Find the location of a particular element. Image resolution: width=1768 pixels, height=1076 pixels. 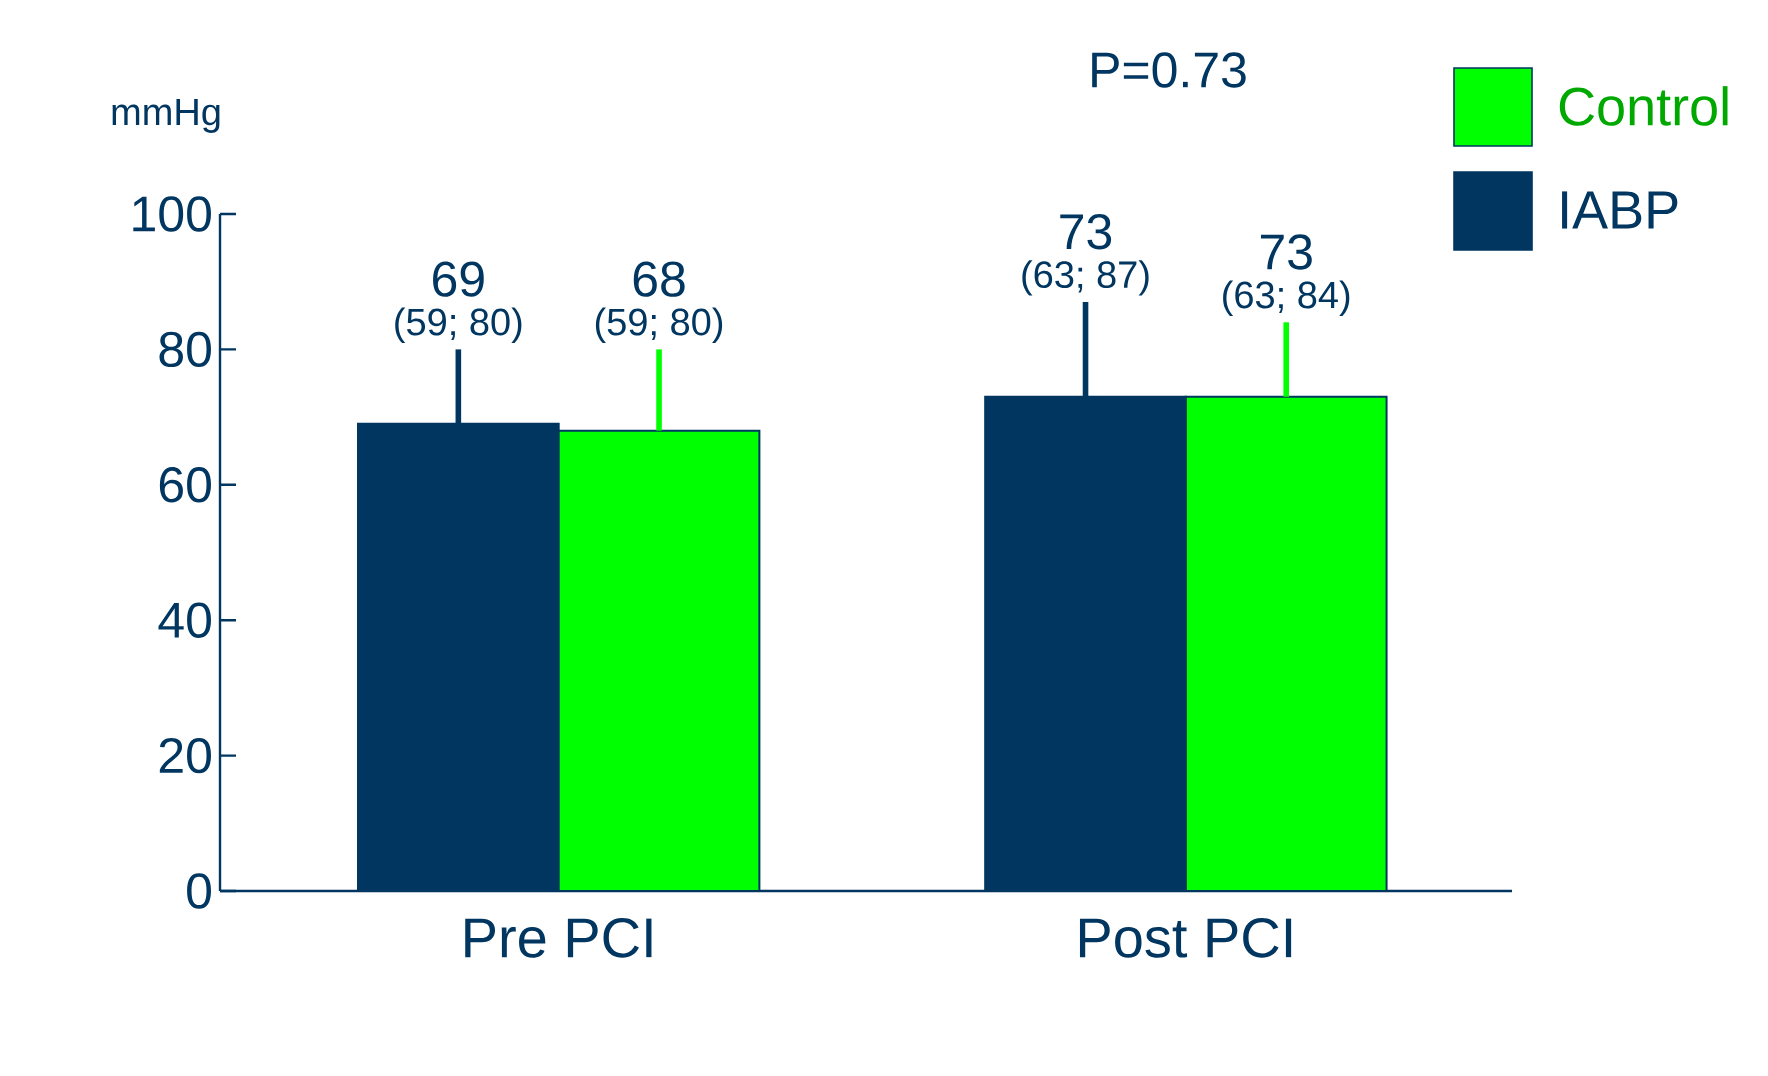

y-tick-label: 20 is located at coordinates (185, 755).